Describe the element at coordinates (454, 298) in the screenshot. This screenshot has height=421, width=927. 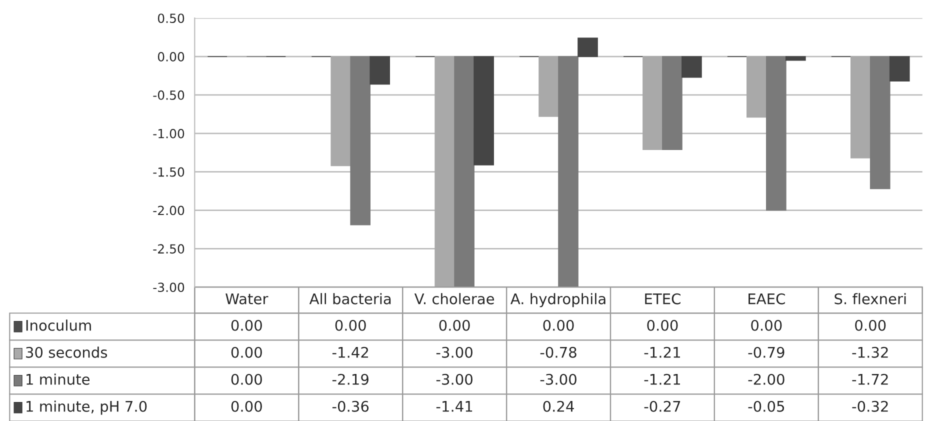
I see `x-tick-label: V. cholerae` at that location.